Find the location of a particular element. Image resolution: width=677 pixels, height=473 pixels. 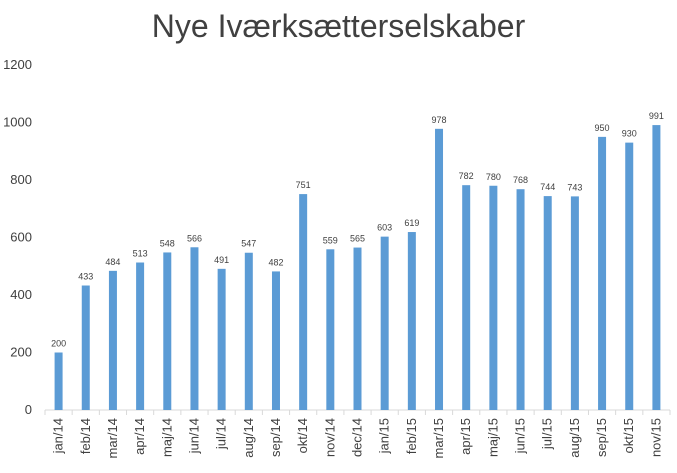

data-label: 484 is located at coordinates (112, 262).